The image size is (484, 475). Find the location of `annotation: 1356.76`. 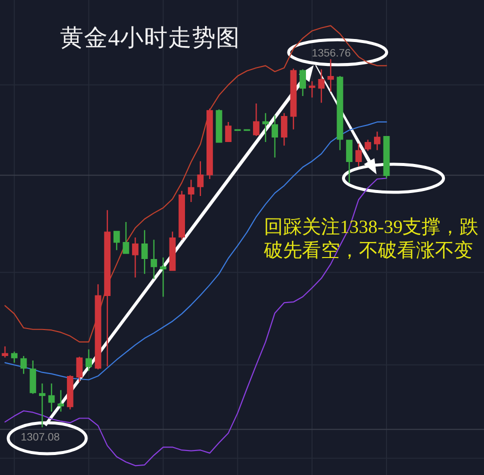

annotation: 1356.76 is located at coordinates (331, 53).